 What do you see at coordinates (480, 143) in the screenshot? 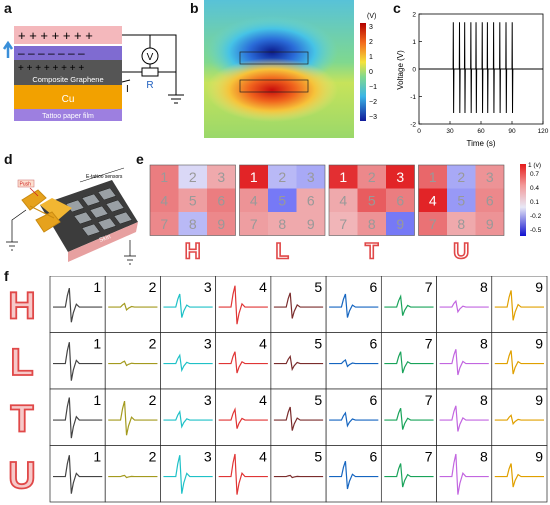
I see `x-axis-label: Time (s)` at bounding box center [480, 143].